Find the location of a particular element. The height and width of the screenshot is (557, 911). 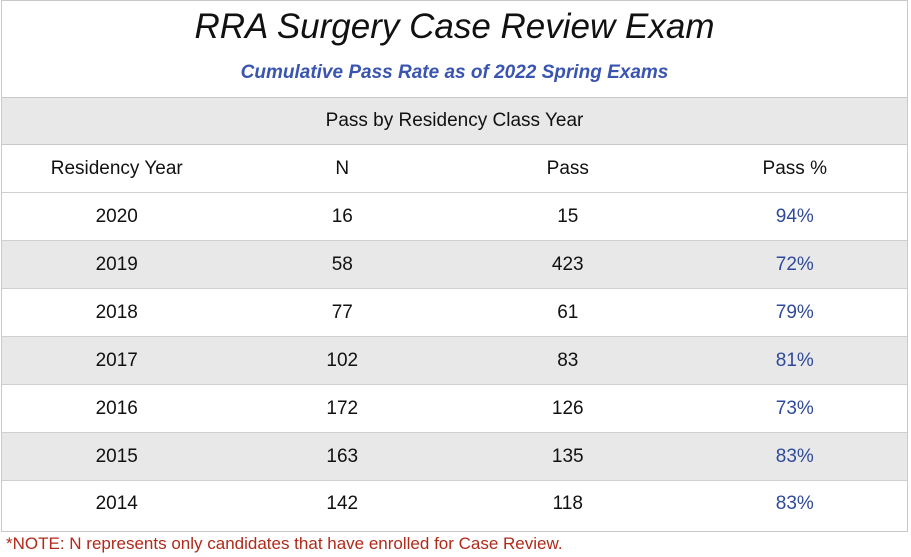

cell-year: 2020 is located at coordinates (116, 216).